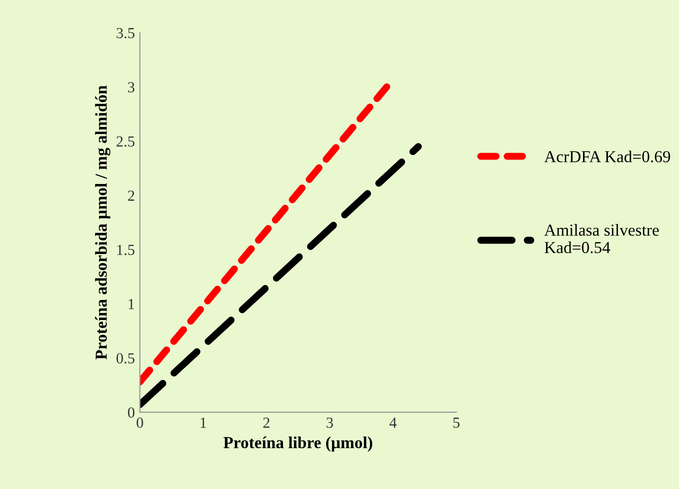 The height and width of the screenshot is (489, 679). Describe the element at coordinates (125, 250) in the screenshot. I see `y-tick-label: 1.5` at that location.